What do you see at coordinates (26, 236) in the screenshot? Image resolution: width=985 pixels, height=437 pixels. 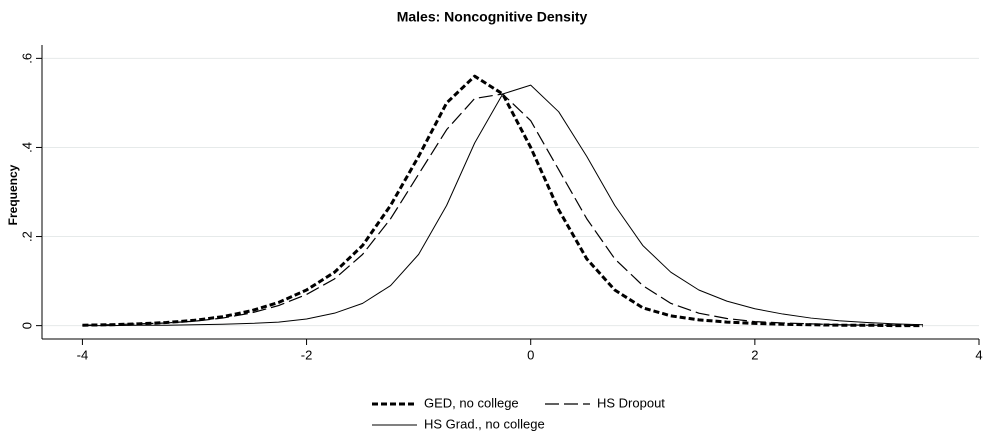 I see `y-tick-label: .2` at bounding box center [26, 236].